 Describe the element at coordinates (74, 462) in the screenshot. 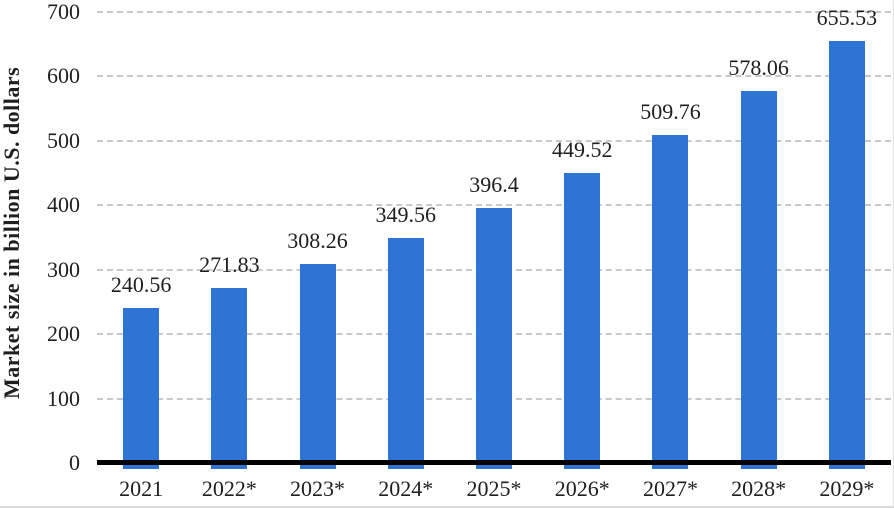

I see `y-tick-label-0: 0` at that location.